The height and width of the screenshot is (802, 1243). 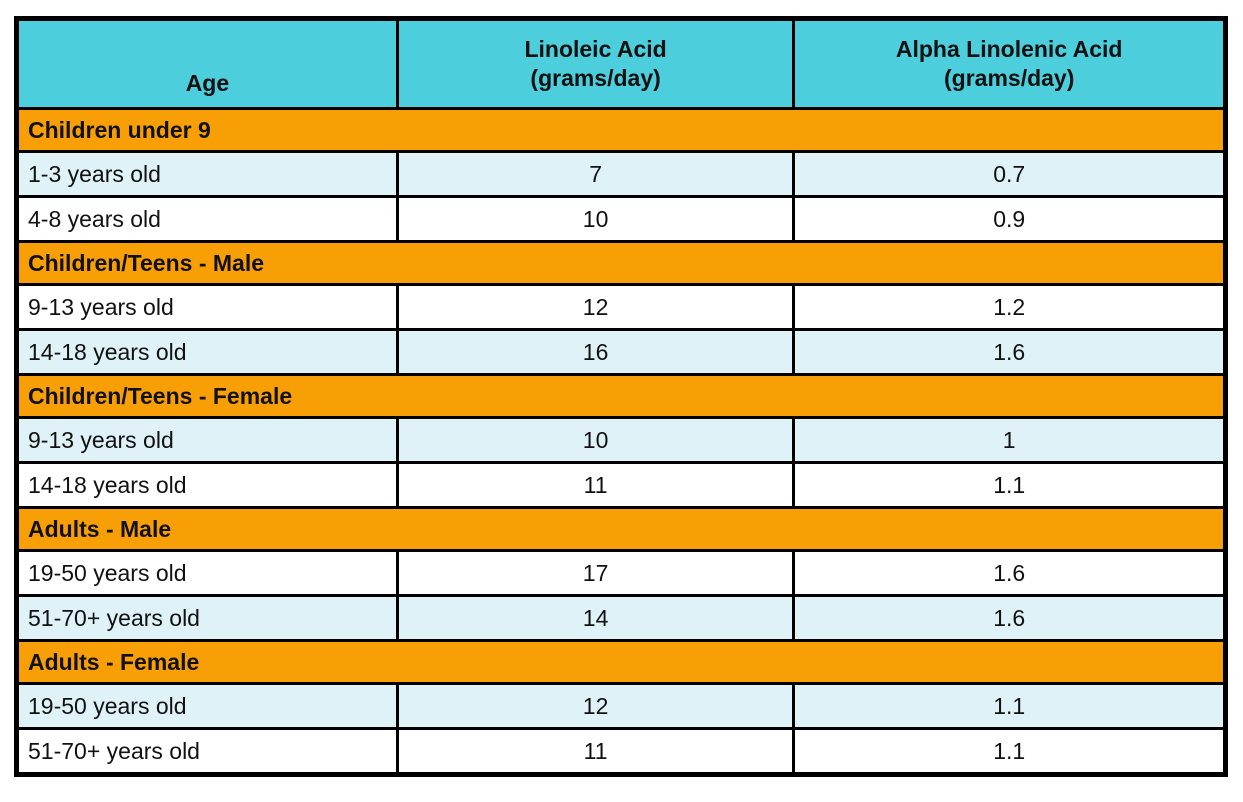 I want to click on alpha-linolenic-value-cell: 1.2, so click(x=1009, y=307).